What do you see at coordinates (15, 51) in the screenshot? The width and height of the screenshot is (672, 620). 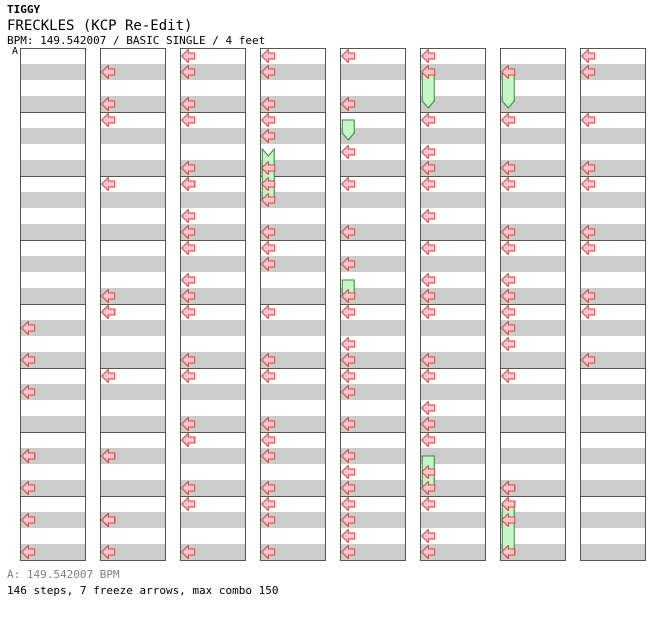 I see `bpm-marker-label: A` at bounding box center [15, 51].